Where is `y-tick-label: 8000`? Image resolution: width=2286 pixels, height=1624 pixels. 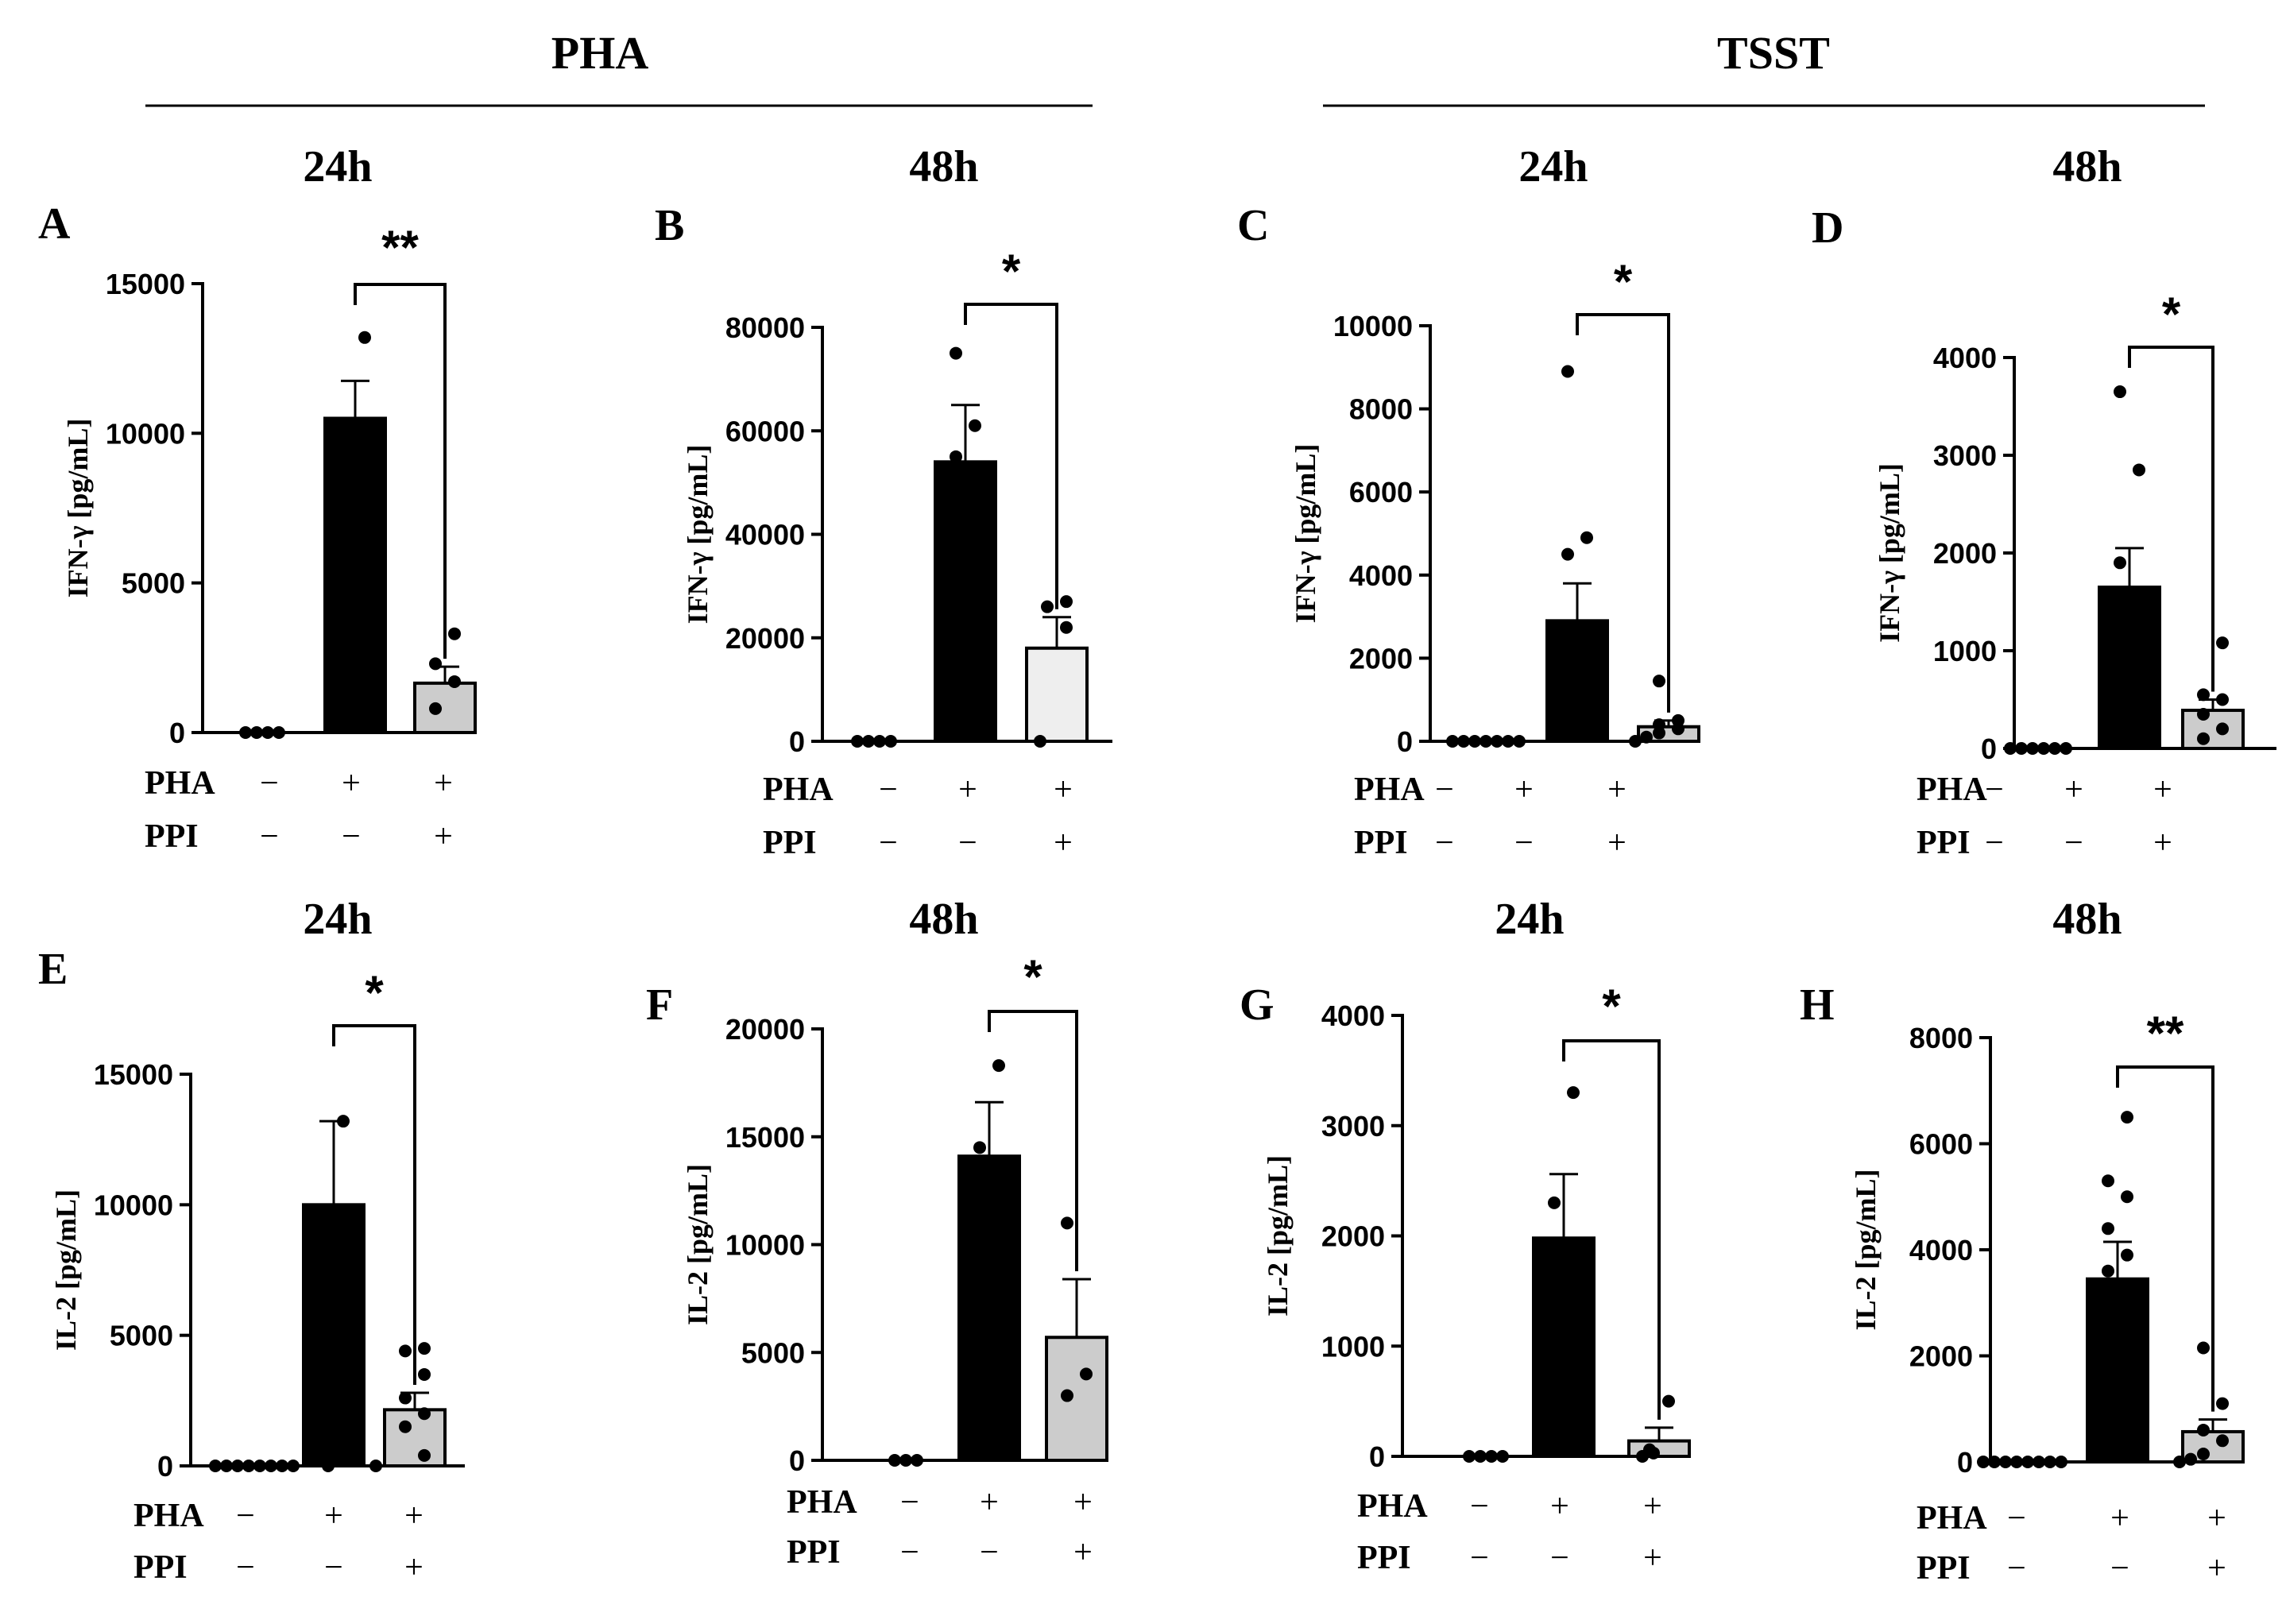
y-tick-label: 8000 is located at coordinates (1381, 409).